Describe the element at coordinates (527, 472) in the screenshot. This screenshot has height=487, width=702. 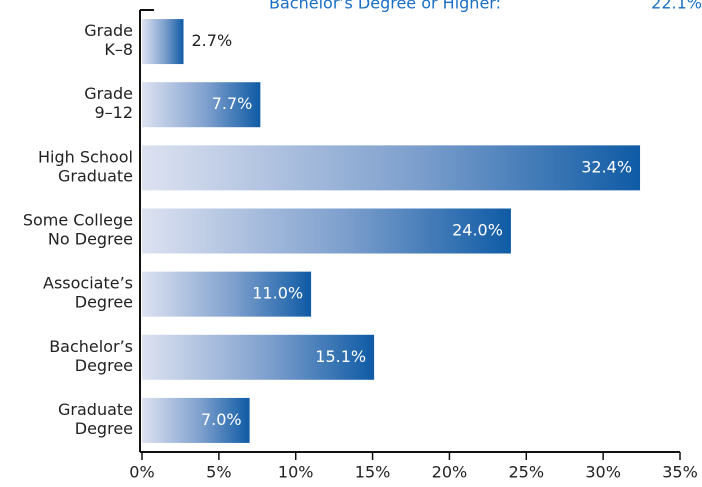
I see `x-tick-label: 25%` at that location.